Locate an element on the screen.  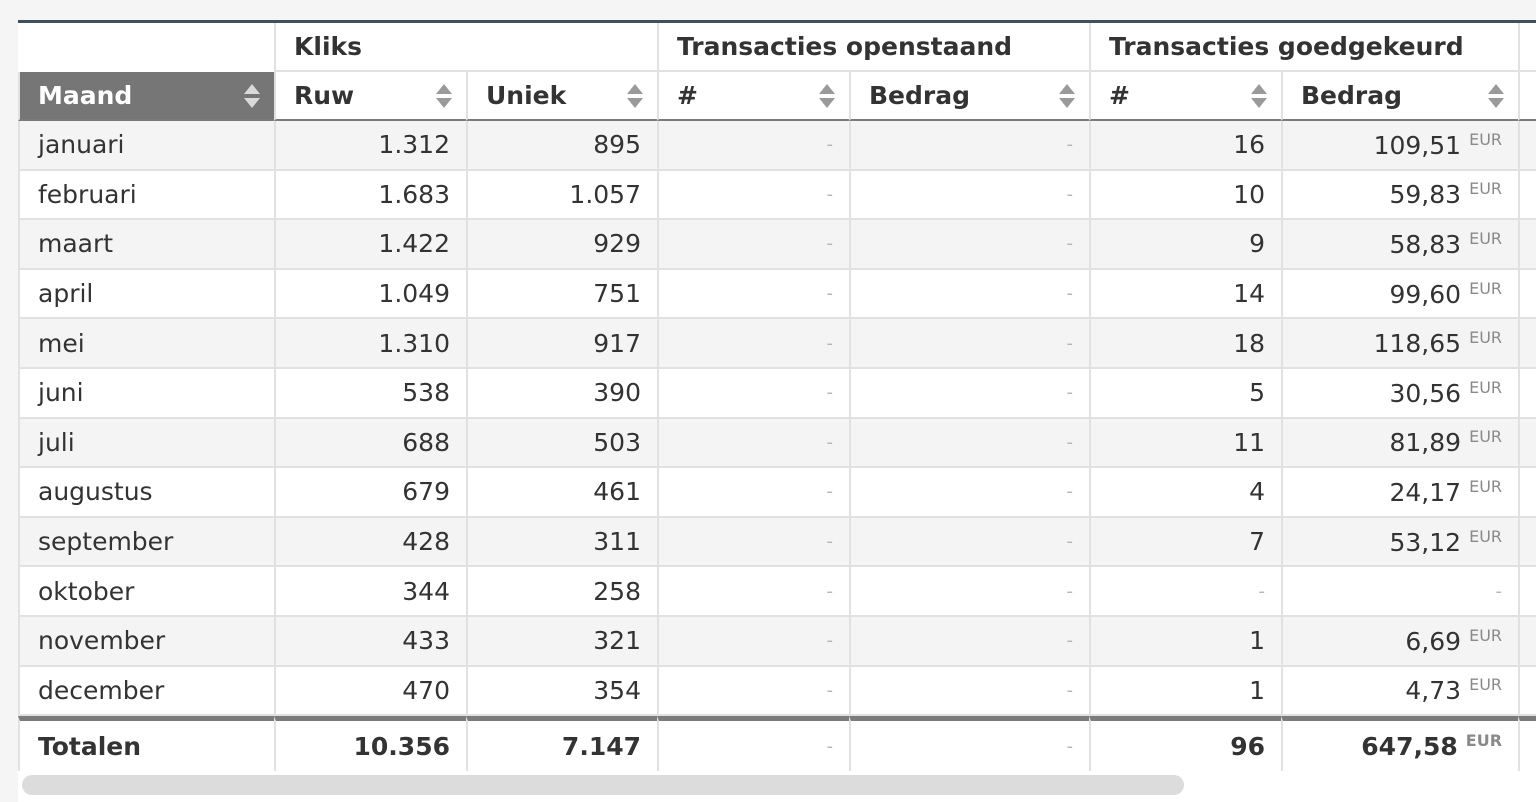
column-header-label: Bedrag is located at coordinates (920, 95).